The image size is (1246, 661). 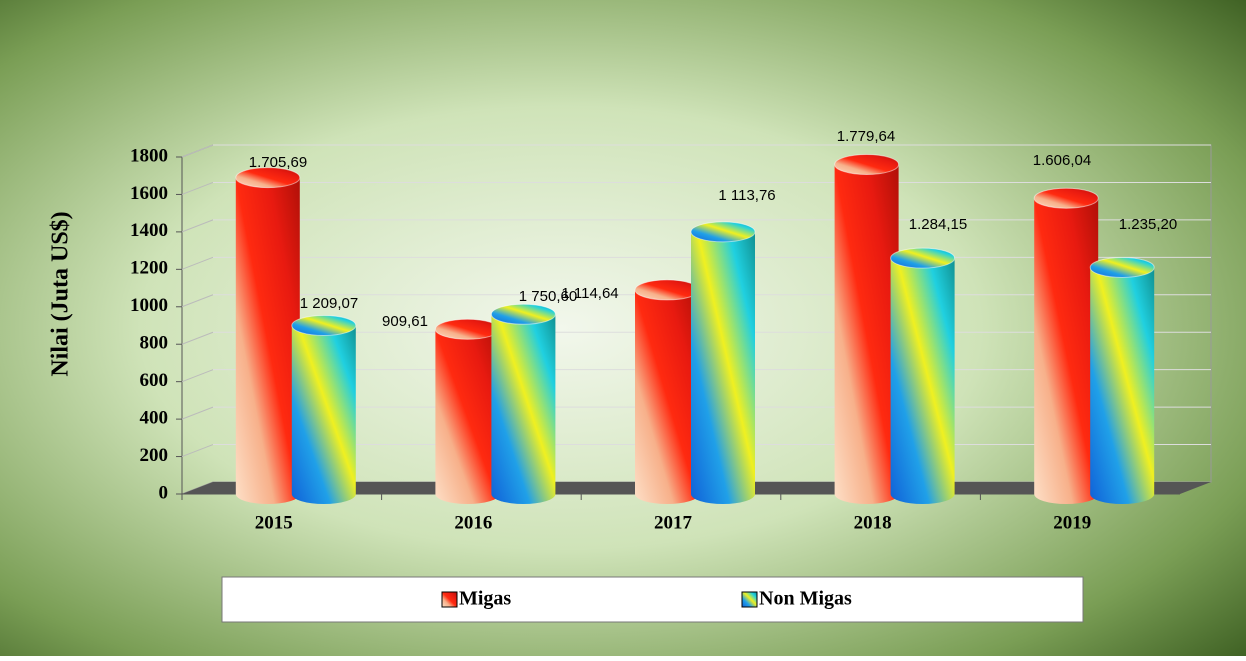 What do you see at coordinates (154, 380) in the screenshot?
I see `y-tick-label: 600` at bounding box center [154, 380].